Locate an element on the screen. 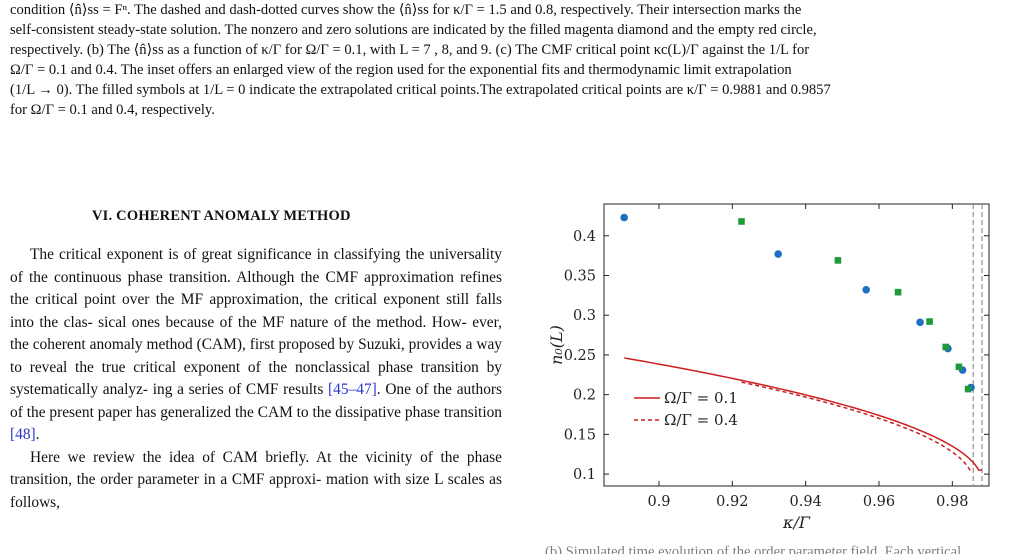 Image resolution: width=1029 pixels, height=554 pixels. x-tick-label: 0.92 is located at coordinates (732, 502).